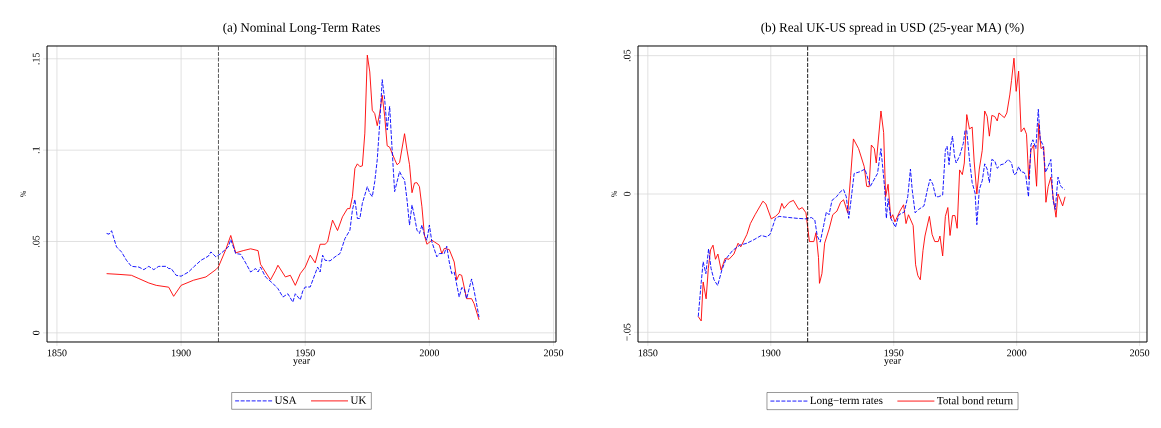 This screenshot has height=428, width=1161. What do you see at coordinates (358, 400) in the screenshot?
I see `legend-label: UK` at bounding box center [358, 400].